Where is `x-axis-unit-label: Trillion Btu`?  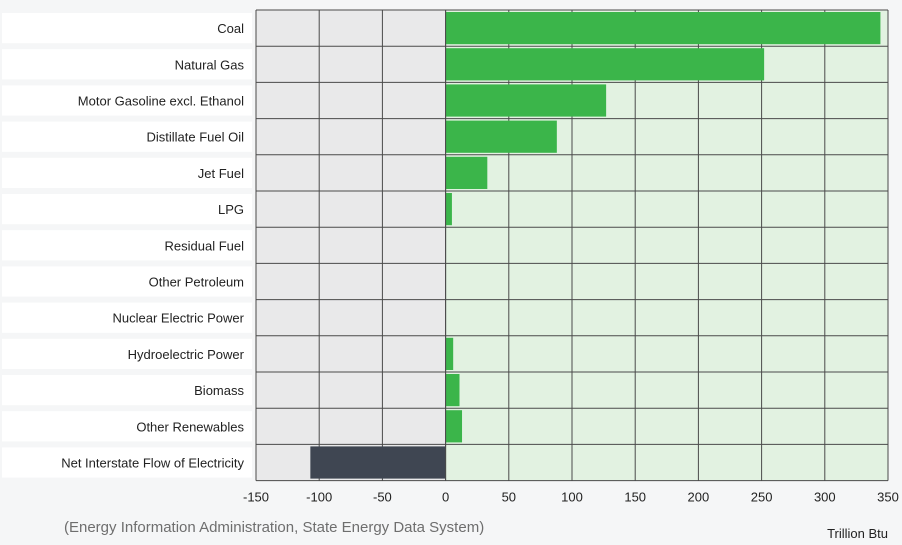 x-axis-unit-label: Trillion Btu is located at coordinates (857, 533).